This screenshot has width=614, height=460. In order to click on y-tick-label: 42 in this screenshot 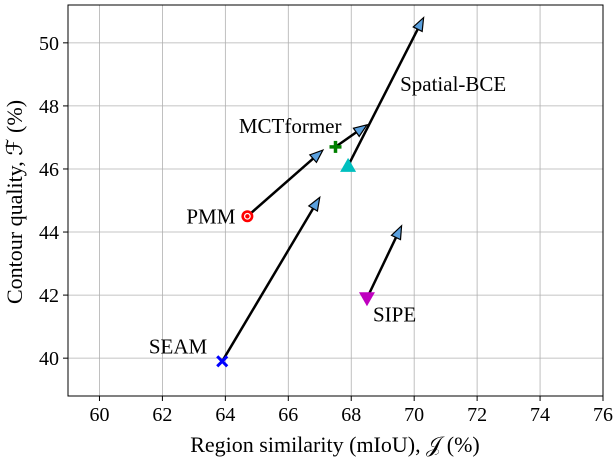, I will do `click(49, 296)`.